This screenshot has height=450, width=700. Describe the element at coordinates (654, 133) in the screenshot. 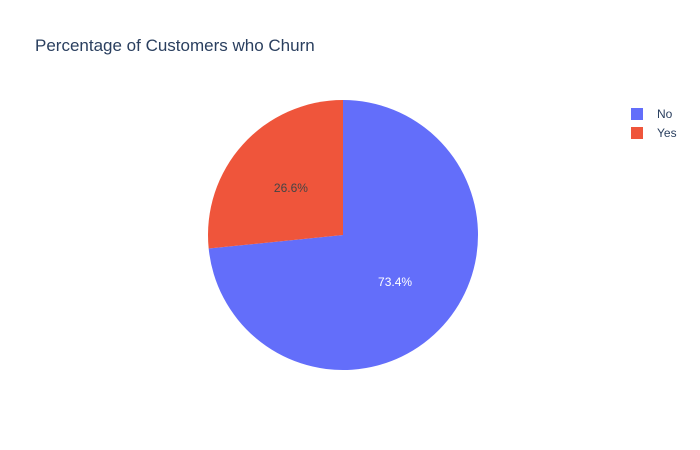

I see `legend-item-yes: Yes` at that location.